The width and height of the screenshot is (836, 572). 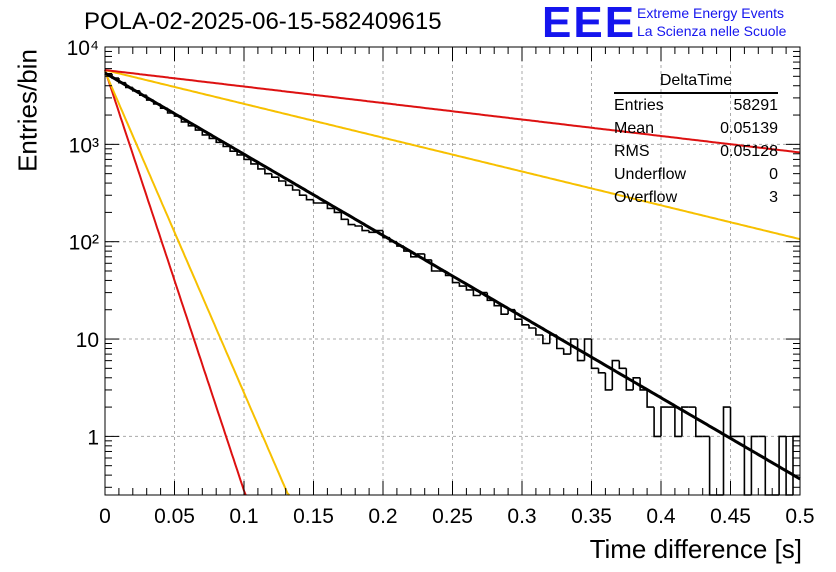 I want to click on x-tick-label: 0.5, so click(x=799, y=516).